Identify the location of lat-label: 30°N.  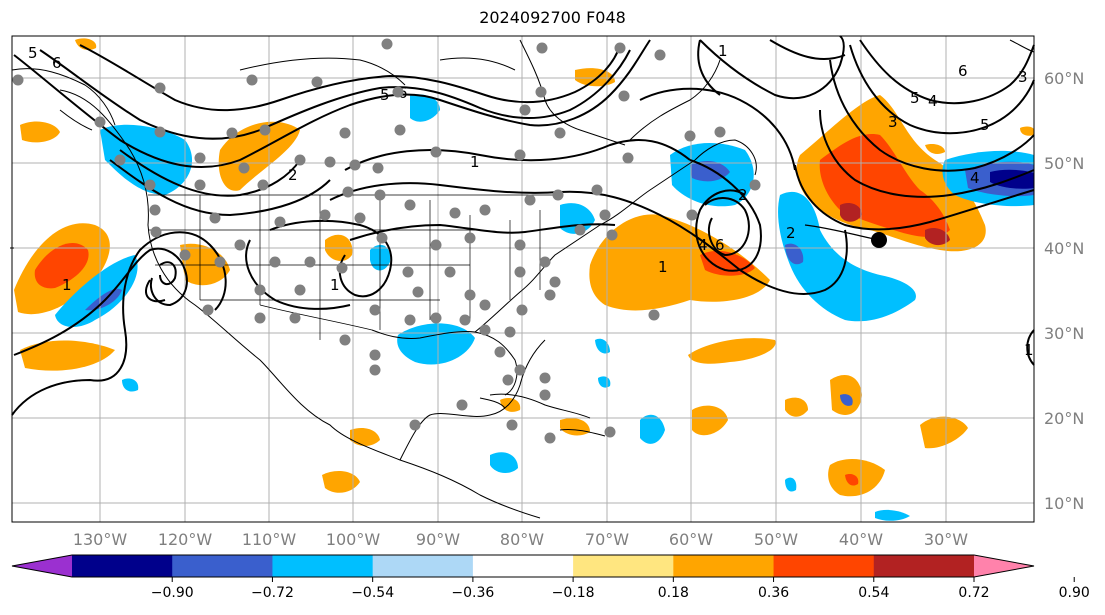
(1064, 333).